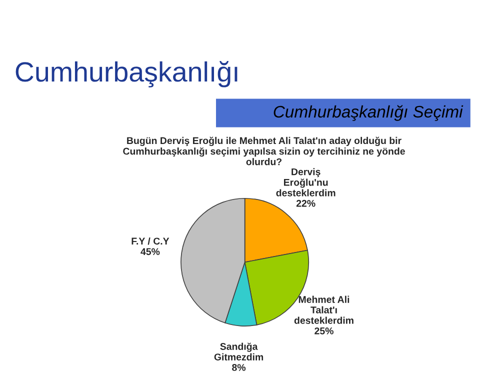  I want to click on slice-label: Derviş Eroğlu'nu desteklerdim, so click(306, 182).